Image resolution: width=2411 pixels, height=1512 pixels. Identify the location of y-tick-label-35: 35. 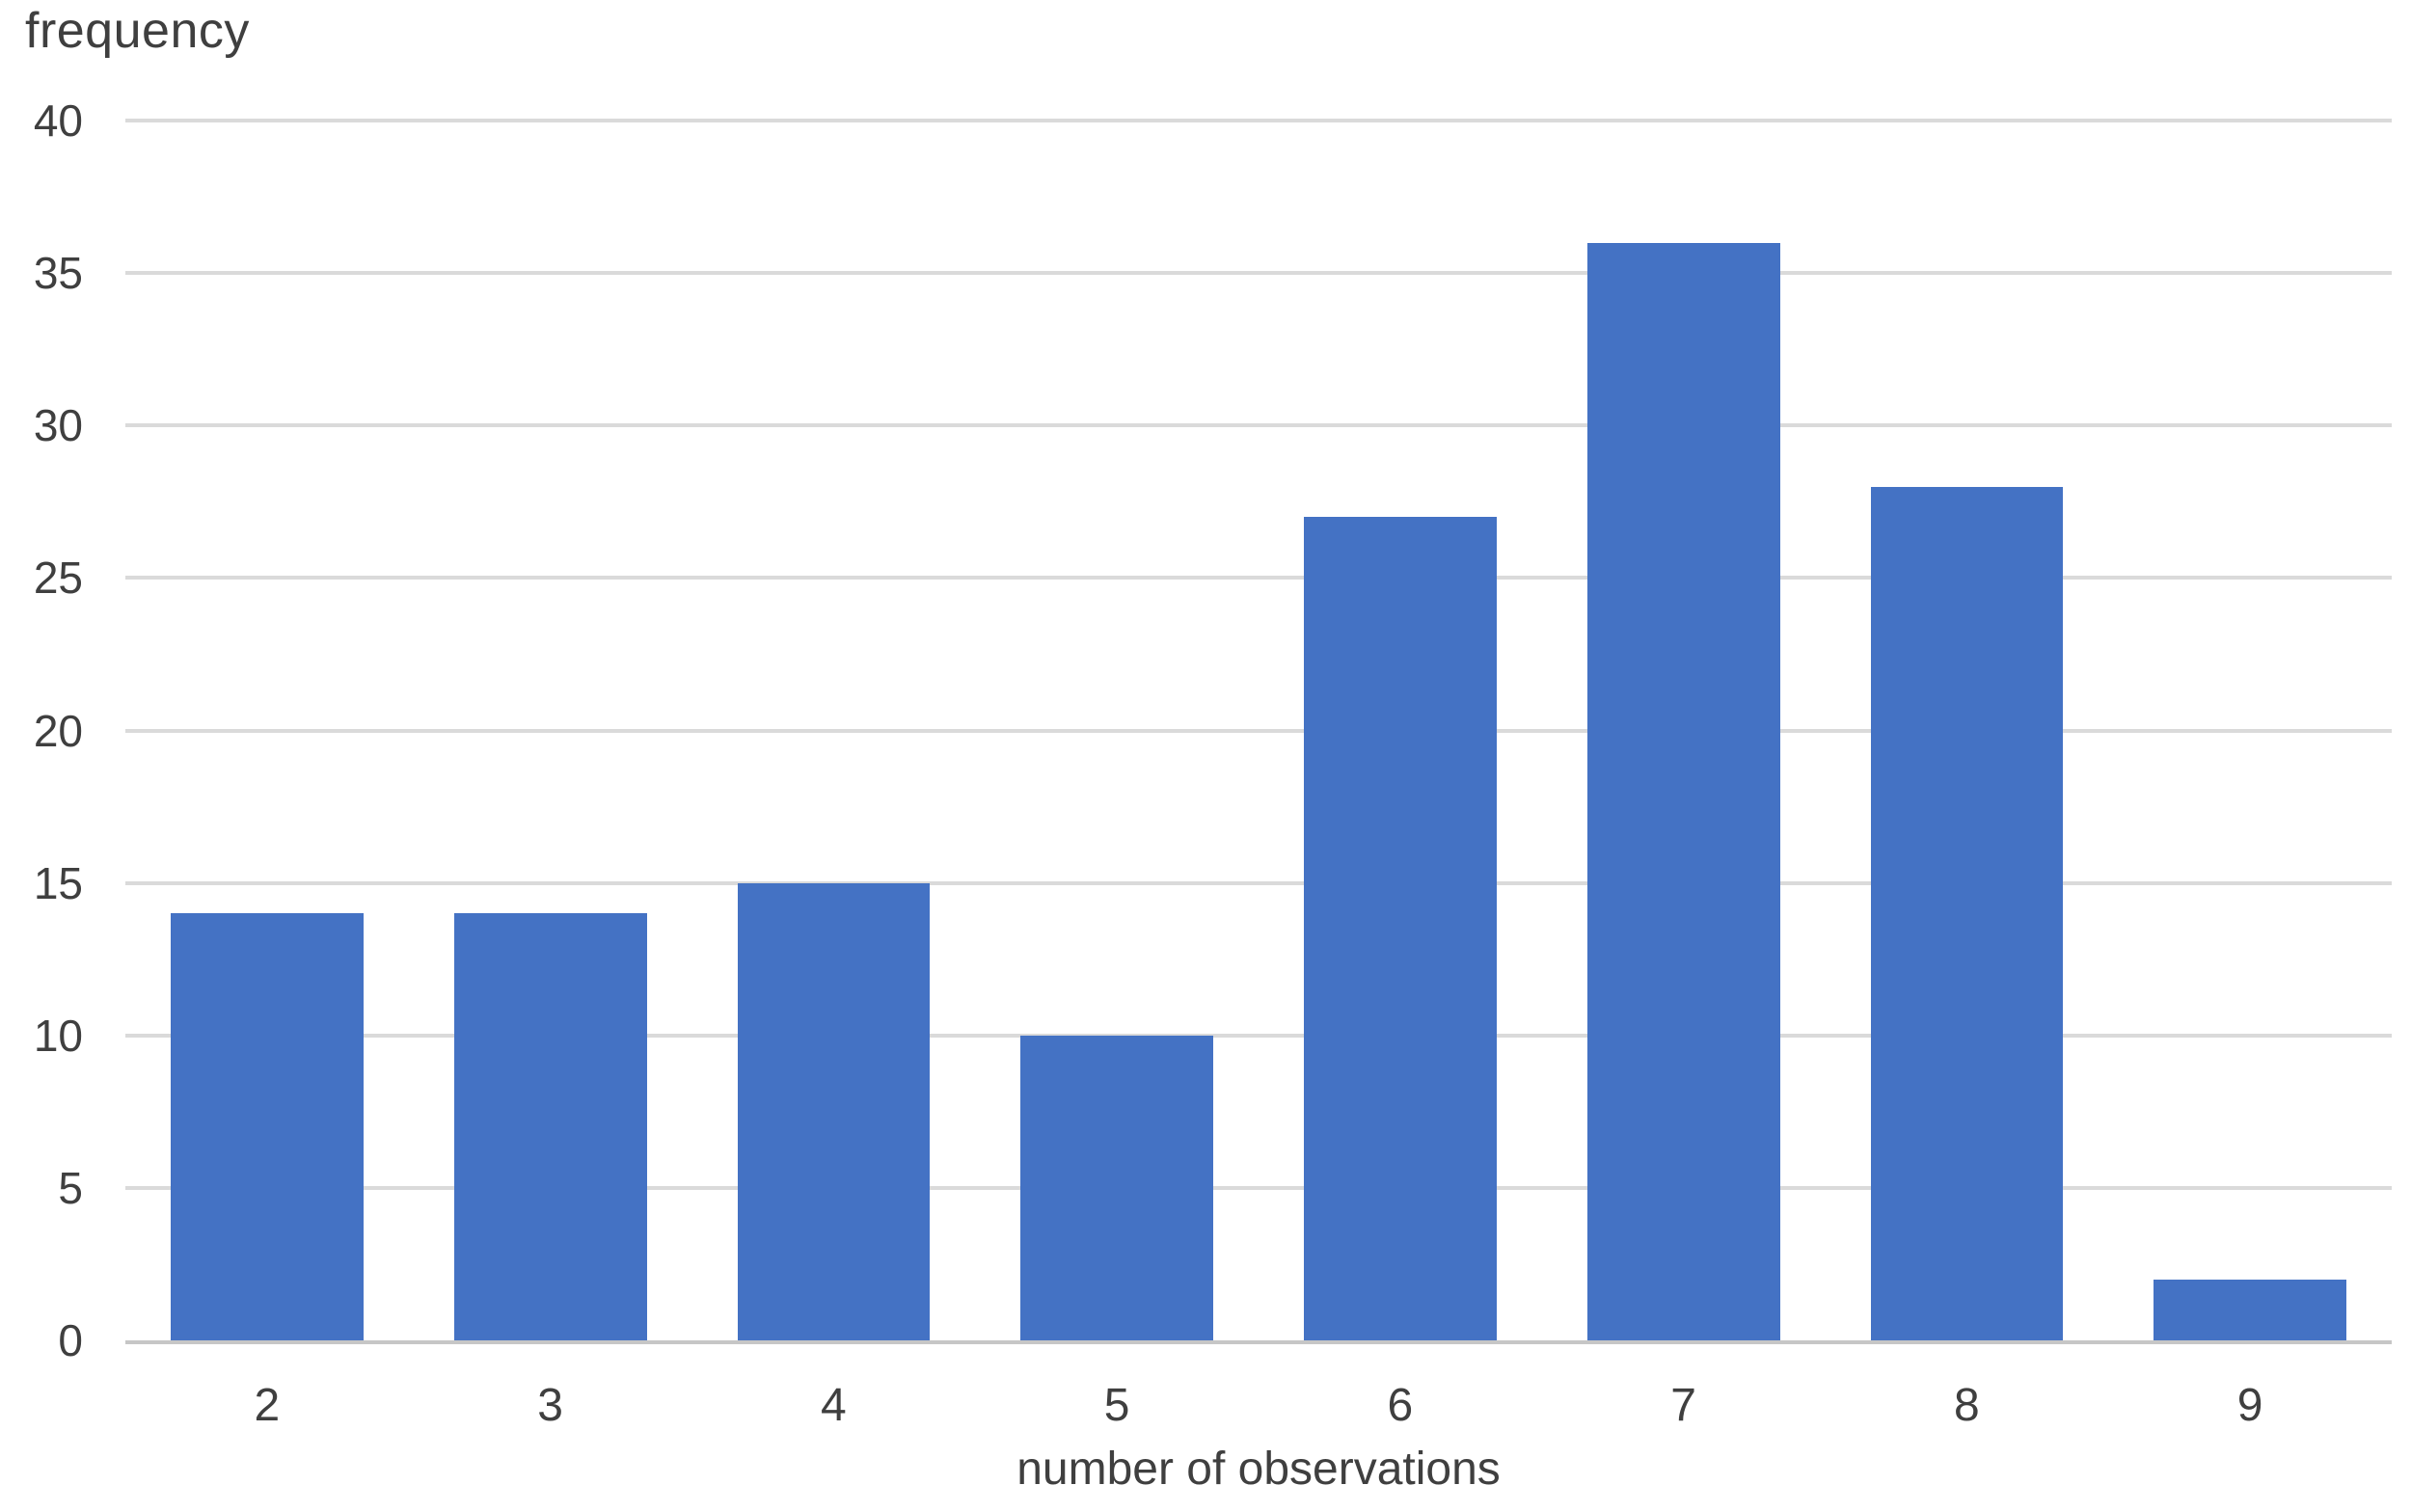
(58, 273).